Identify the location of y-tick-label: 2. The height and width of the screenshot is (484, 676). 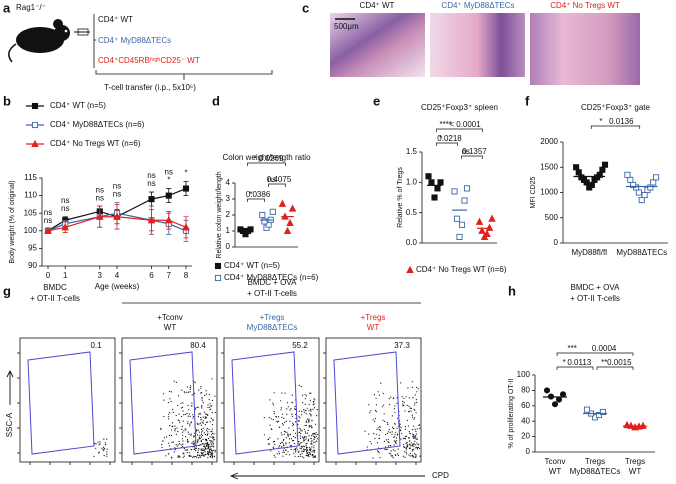
(228, 214).